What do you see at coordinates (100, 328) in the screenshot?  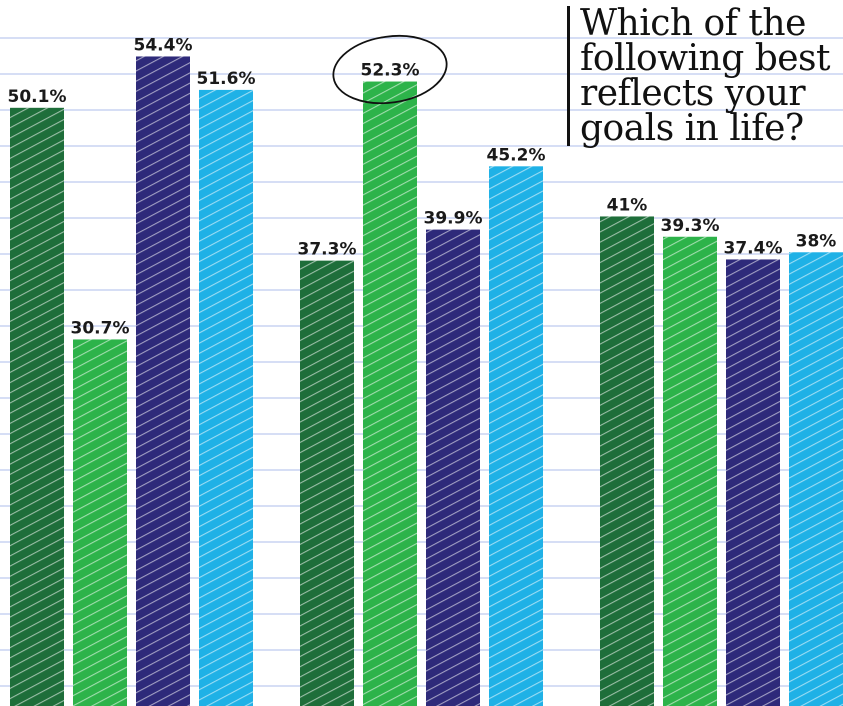 I see `value-label: 30.7%` at bounding box center [100, 328].